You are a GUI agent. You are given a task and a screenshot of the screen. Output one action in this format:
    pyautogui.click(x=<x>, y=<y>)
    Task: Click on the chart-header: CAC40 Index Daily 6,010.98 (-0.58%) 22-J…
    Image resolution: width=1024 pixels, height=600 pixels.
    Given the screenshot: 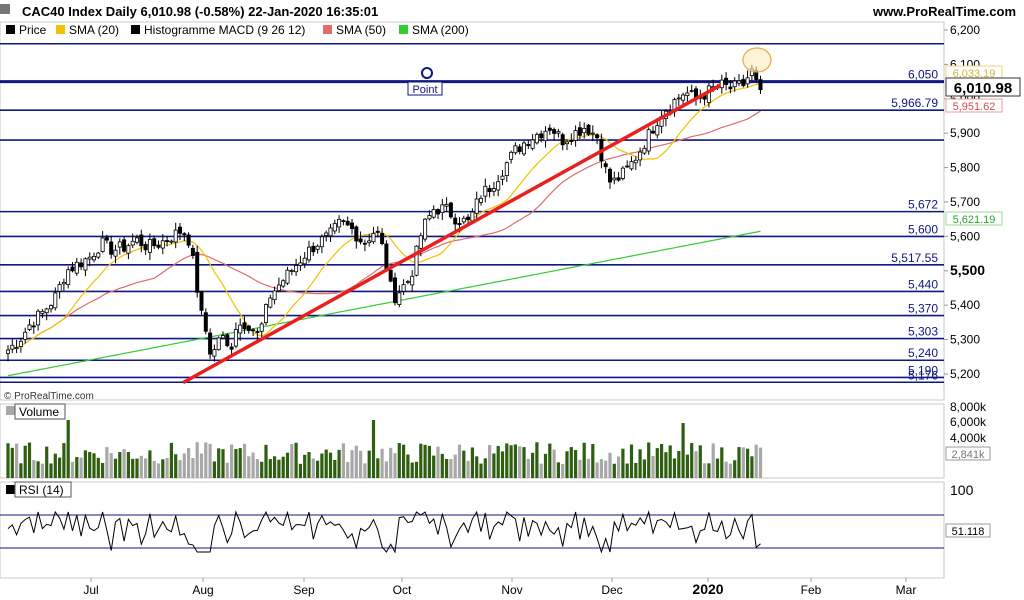 What is the action you would take?
    pyautogui.click(x=508, y=11)
    